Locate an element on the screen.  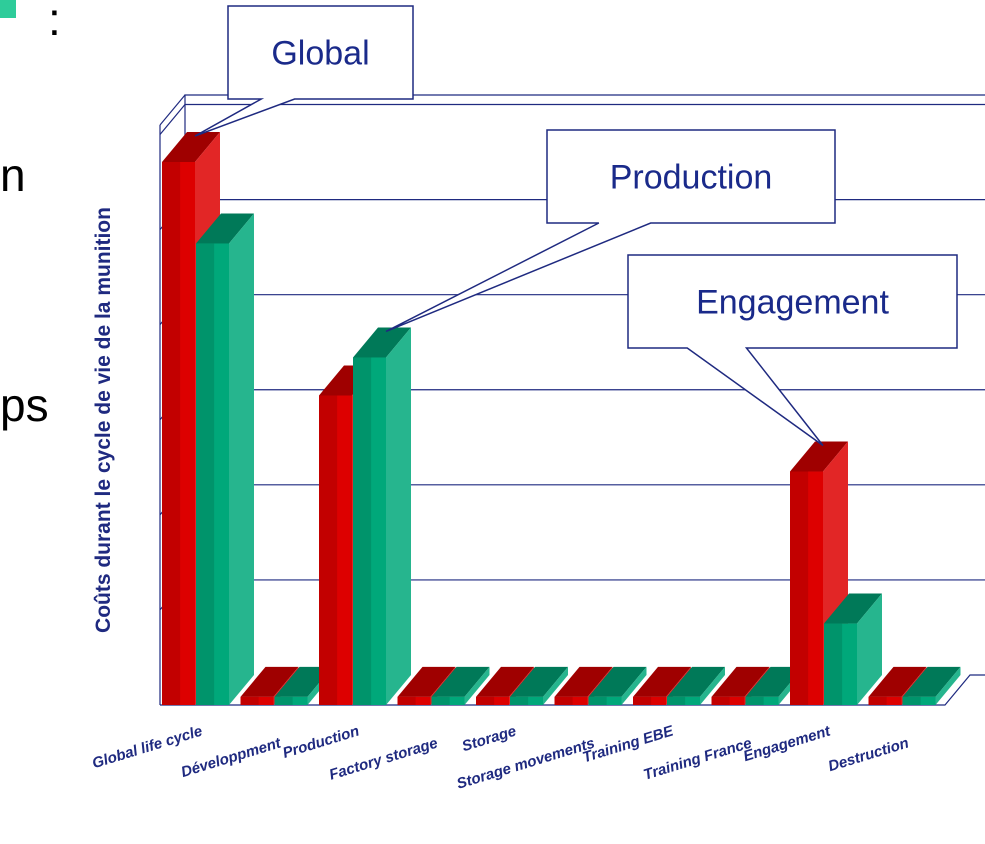
callout-label: Global is located at coordinates (320, 54).